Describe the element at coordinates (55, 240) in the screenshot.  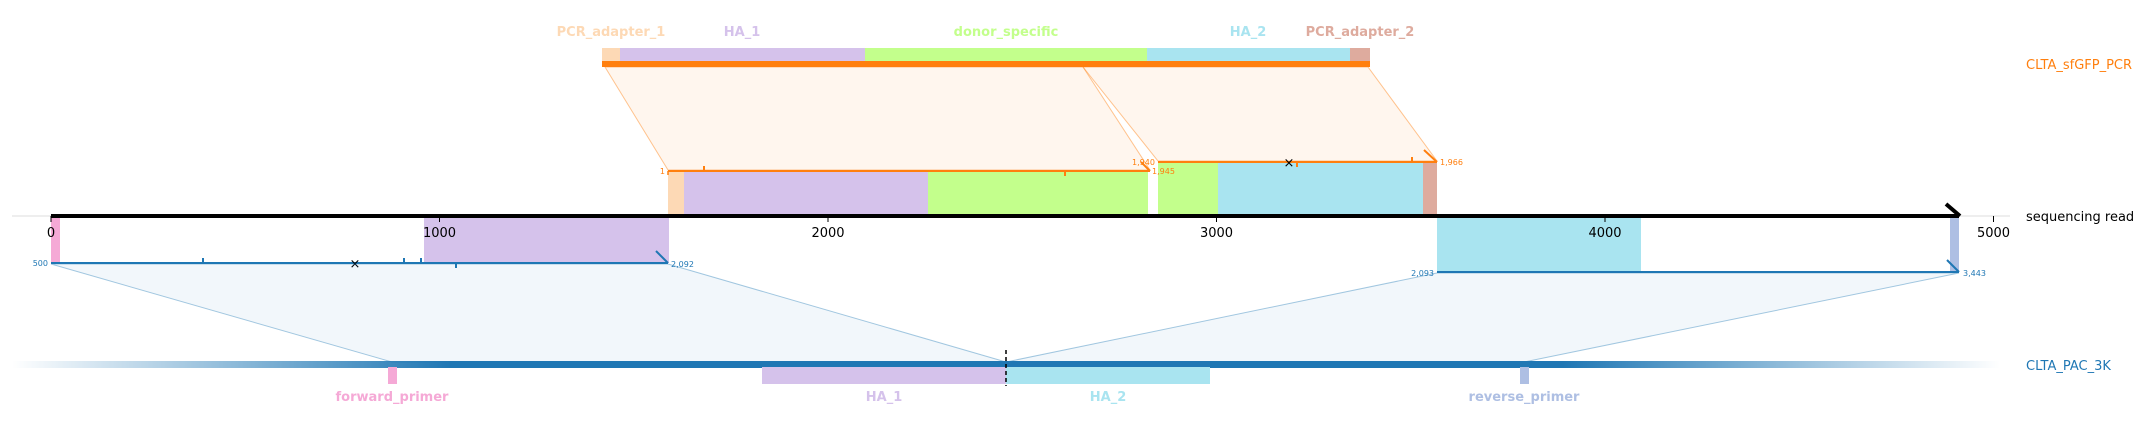
I see `read-forward-primer-block` at that location.